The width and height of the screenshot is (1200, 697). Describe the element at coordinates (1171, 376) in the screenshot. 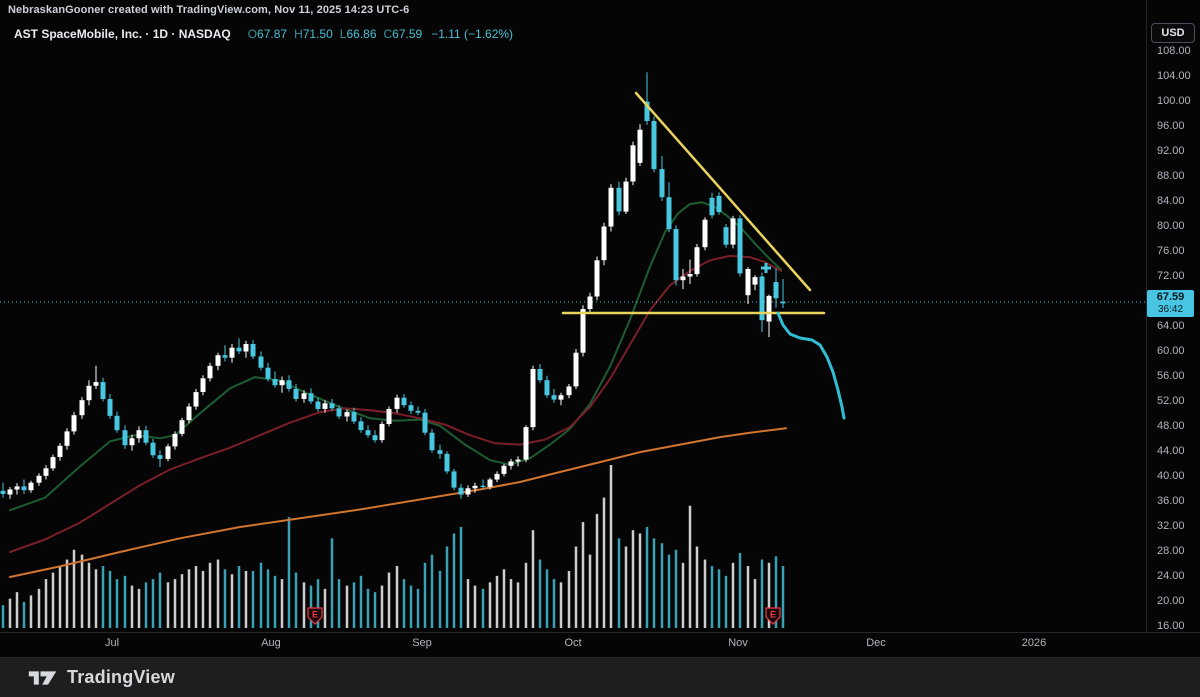

I see `price-tick-label: 56.00` at that location.